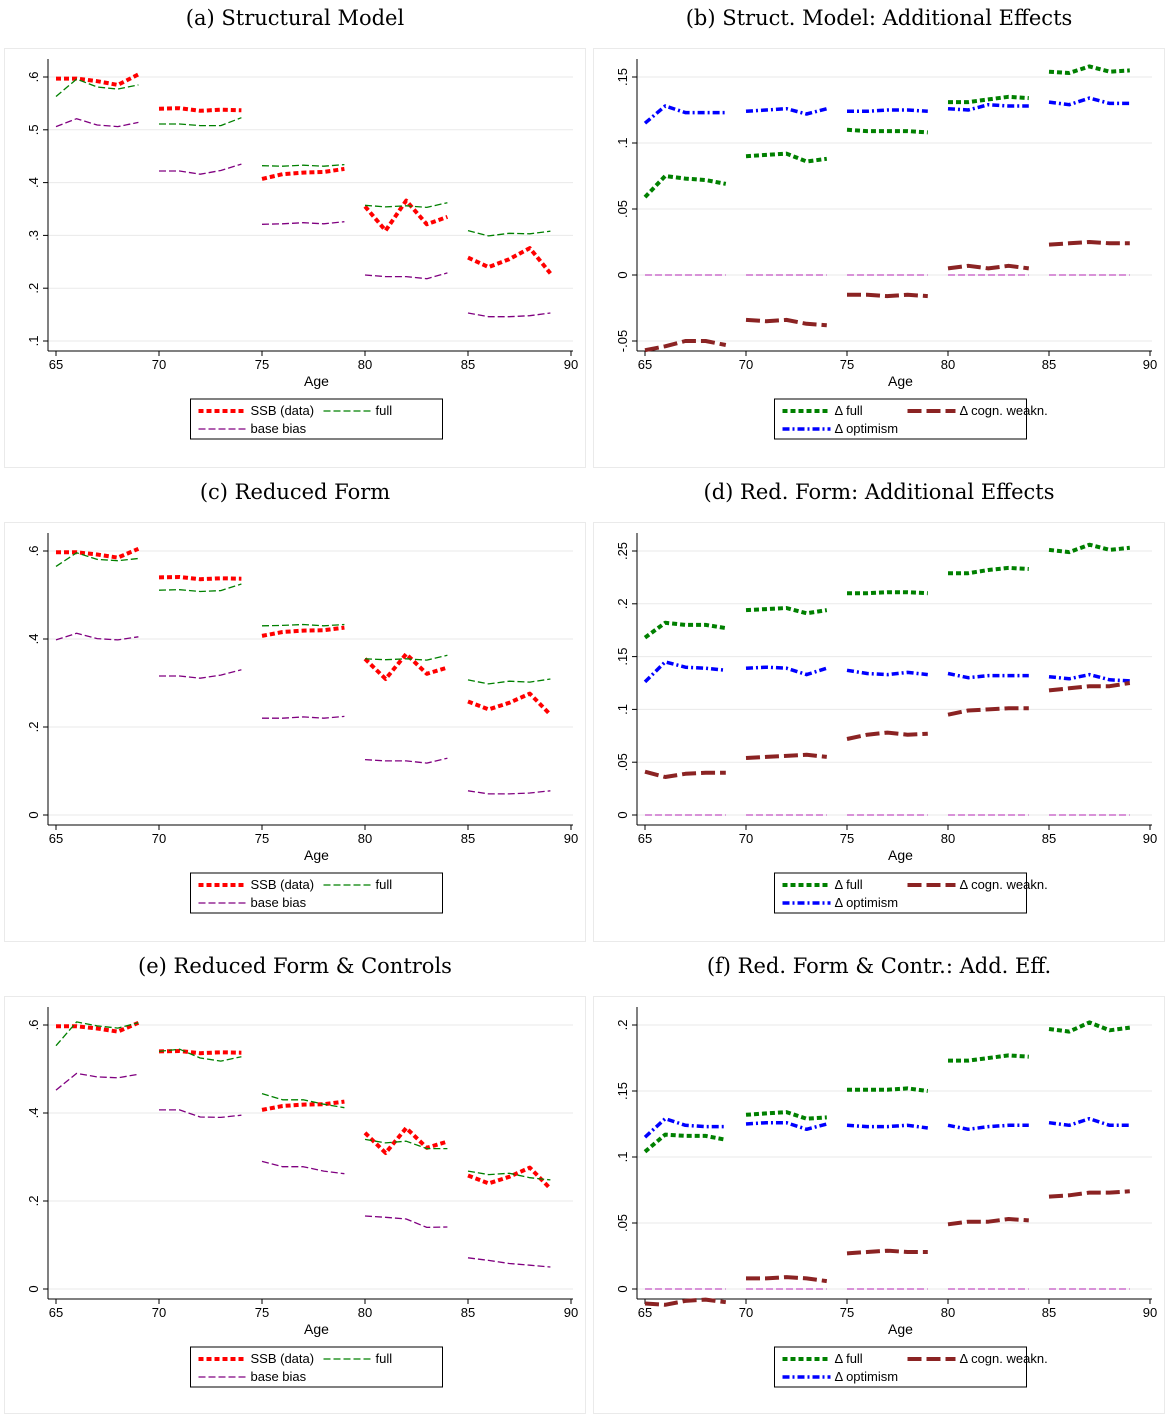 Image resolution: width=1167 pixels, height=1415 pixels. I want to click on x-tick-label: 90, so click(571, 838).